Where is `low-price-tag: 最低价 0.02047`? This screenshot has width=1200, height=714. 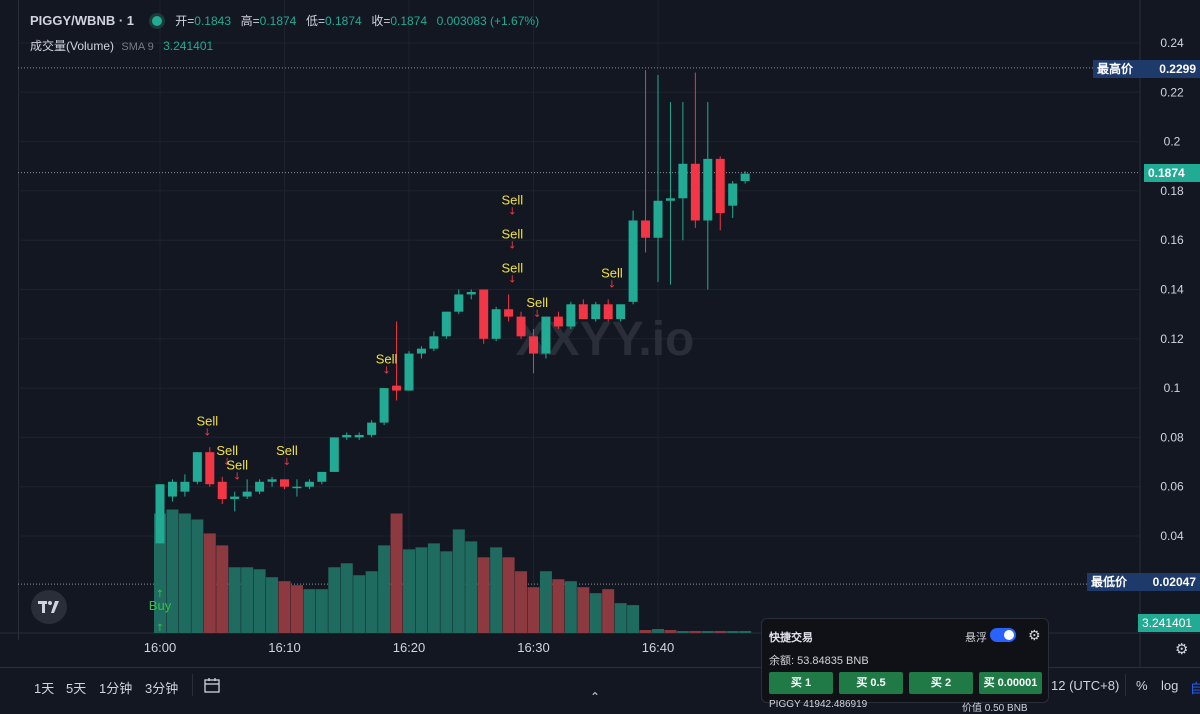
low-price-tag: 最低价 0.02047 is located at coordinates (1143, 582).